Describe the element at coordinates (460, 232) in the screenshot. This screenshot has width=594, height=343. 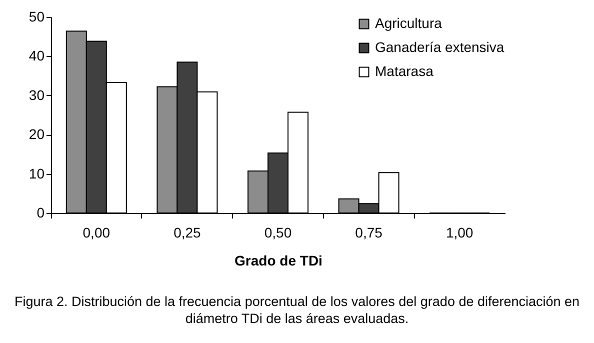
I see `x-tick-label: 1,00` at that location.